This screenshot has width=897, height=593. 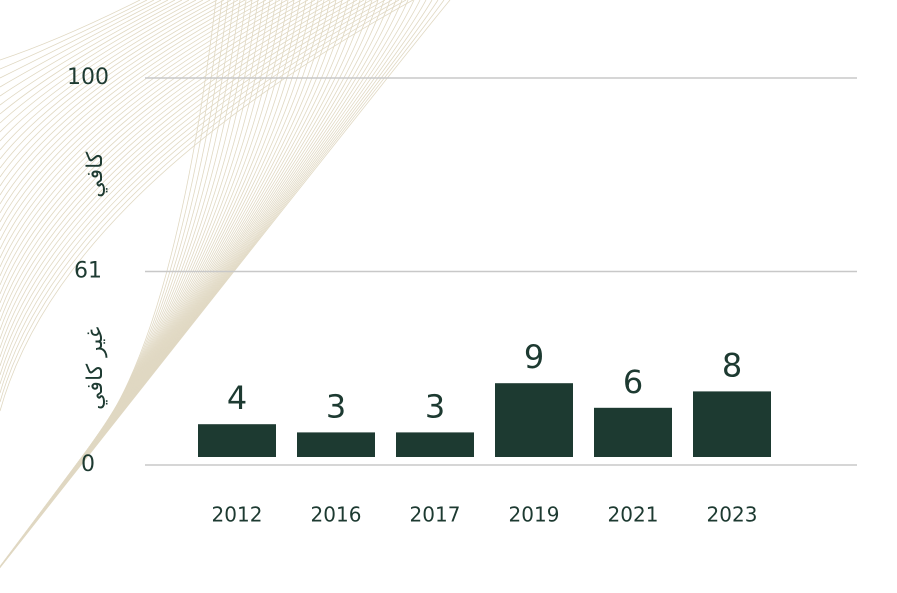 What do you see at coordinates (88, 77) in the screenshot?
I see `y-tick-label: 100` at bounding box center [88, 77].